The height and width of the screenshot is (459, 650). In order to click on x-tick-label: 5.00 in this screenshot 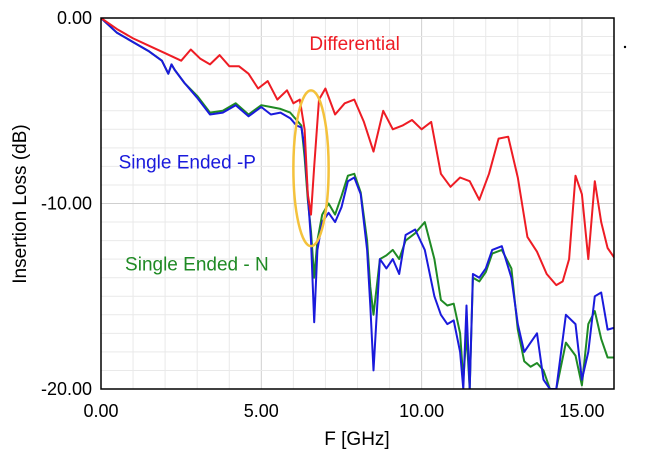, I will do `click(261, 411)`.